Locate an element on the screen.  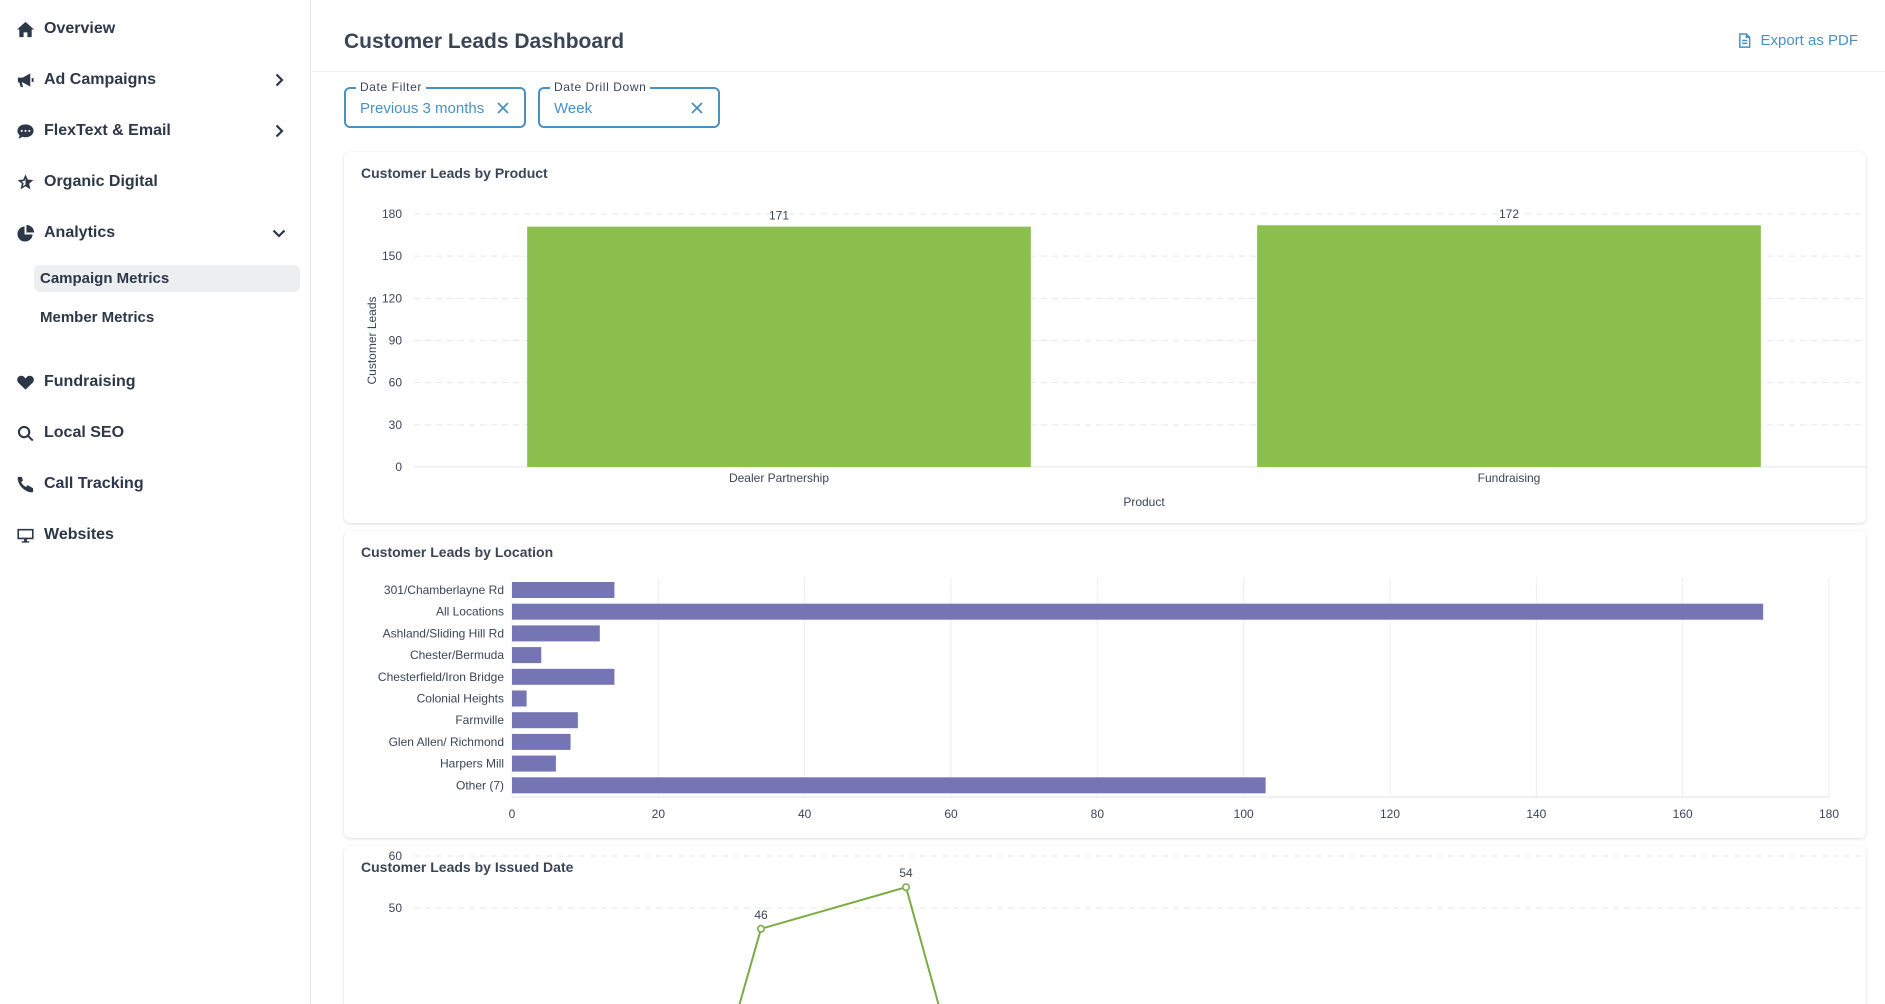
sidebar-item-label: Overview is located at coordinates (80, 28).